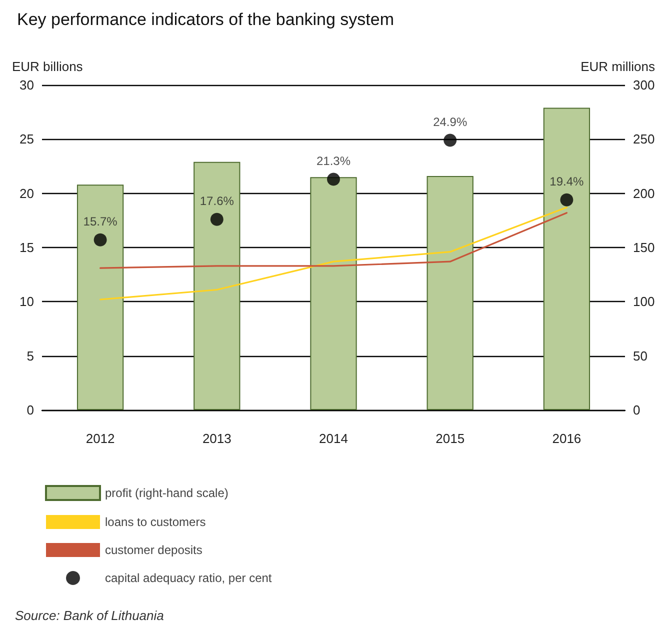 This screenshot has width=670, height=630. Describe the element at coordinates (27, 85) in the screenshot. I see `y-tick-label: 30` at that location.